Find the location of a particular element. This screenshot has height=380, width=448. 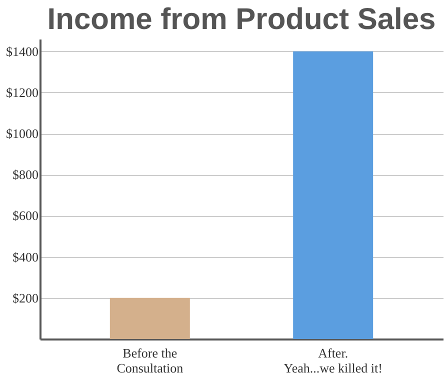

y-tick-label: $1200 is located at coordinates (22, 92).